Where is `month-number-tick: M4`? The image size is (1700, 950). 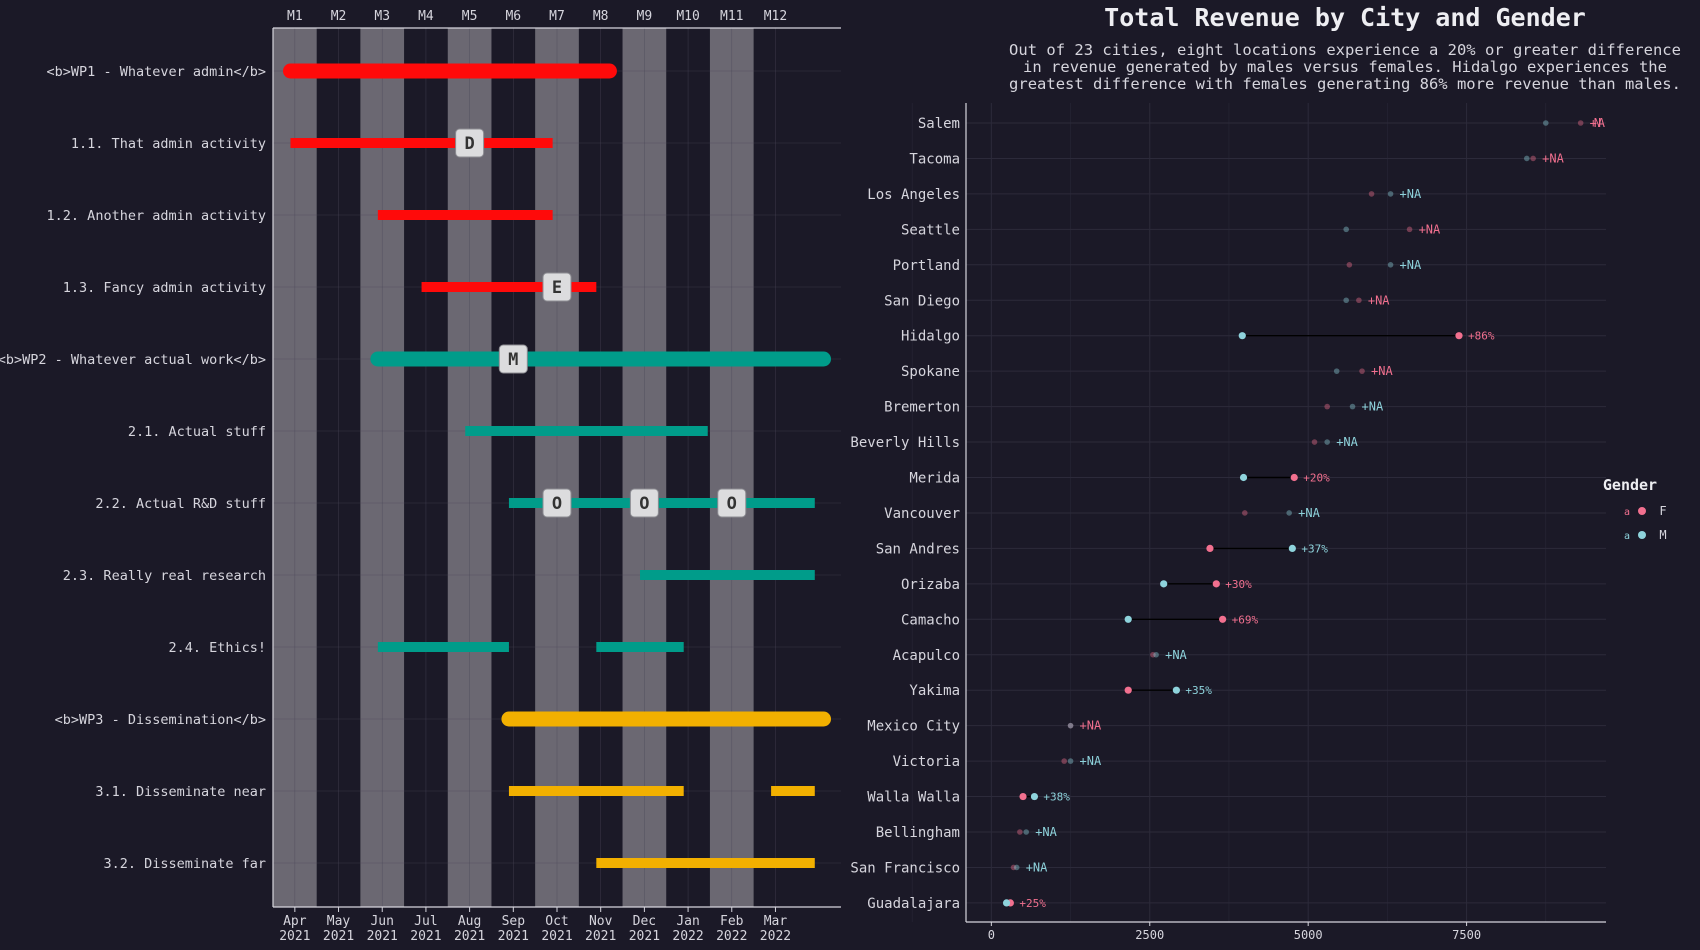
month-number-tick: M4 is located at coordinates (426, 16).